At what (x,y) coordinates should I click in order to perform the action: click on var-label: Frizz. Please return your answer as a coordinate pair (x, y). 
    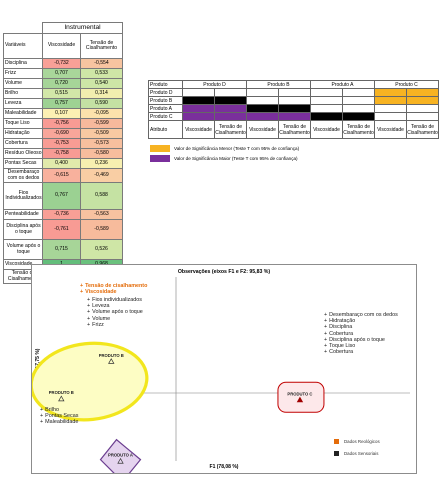
    Looking at the image, I should click on (115, 325).